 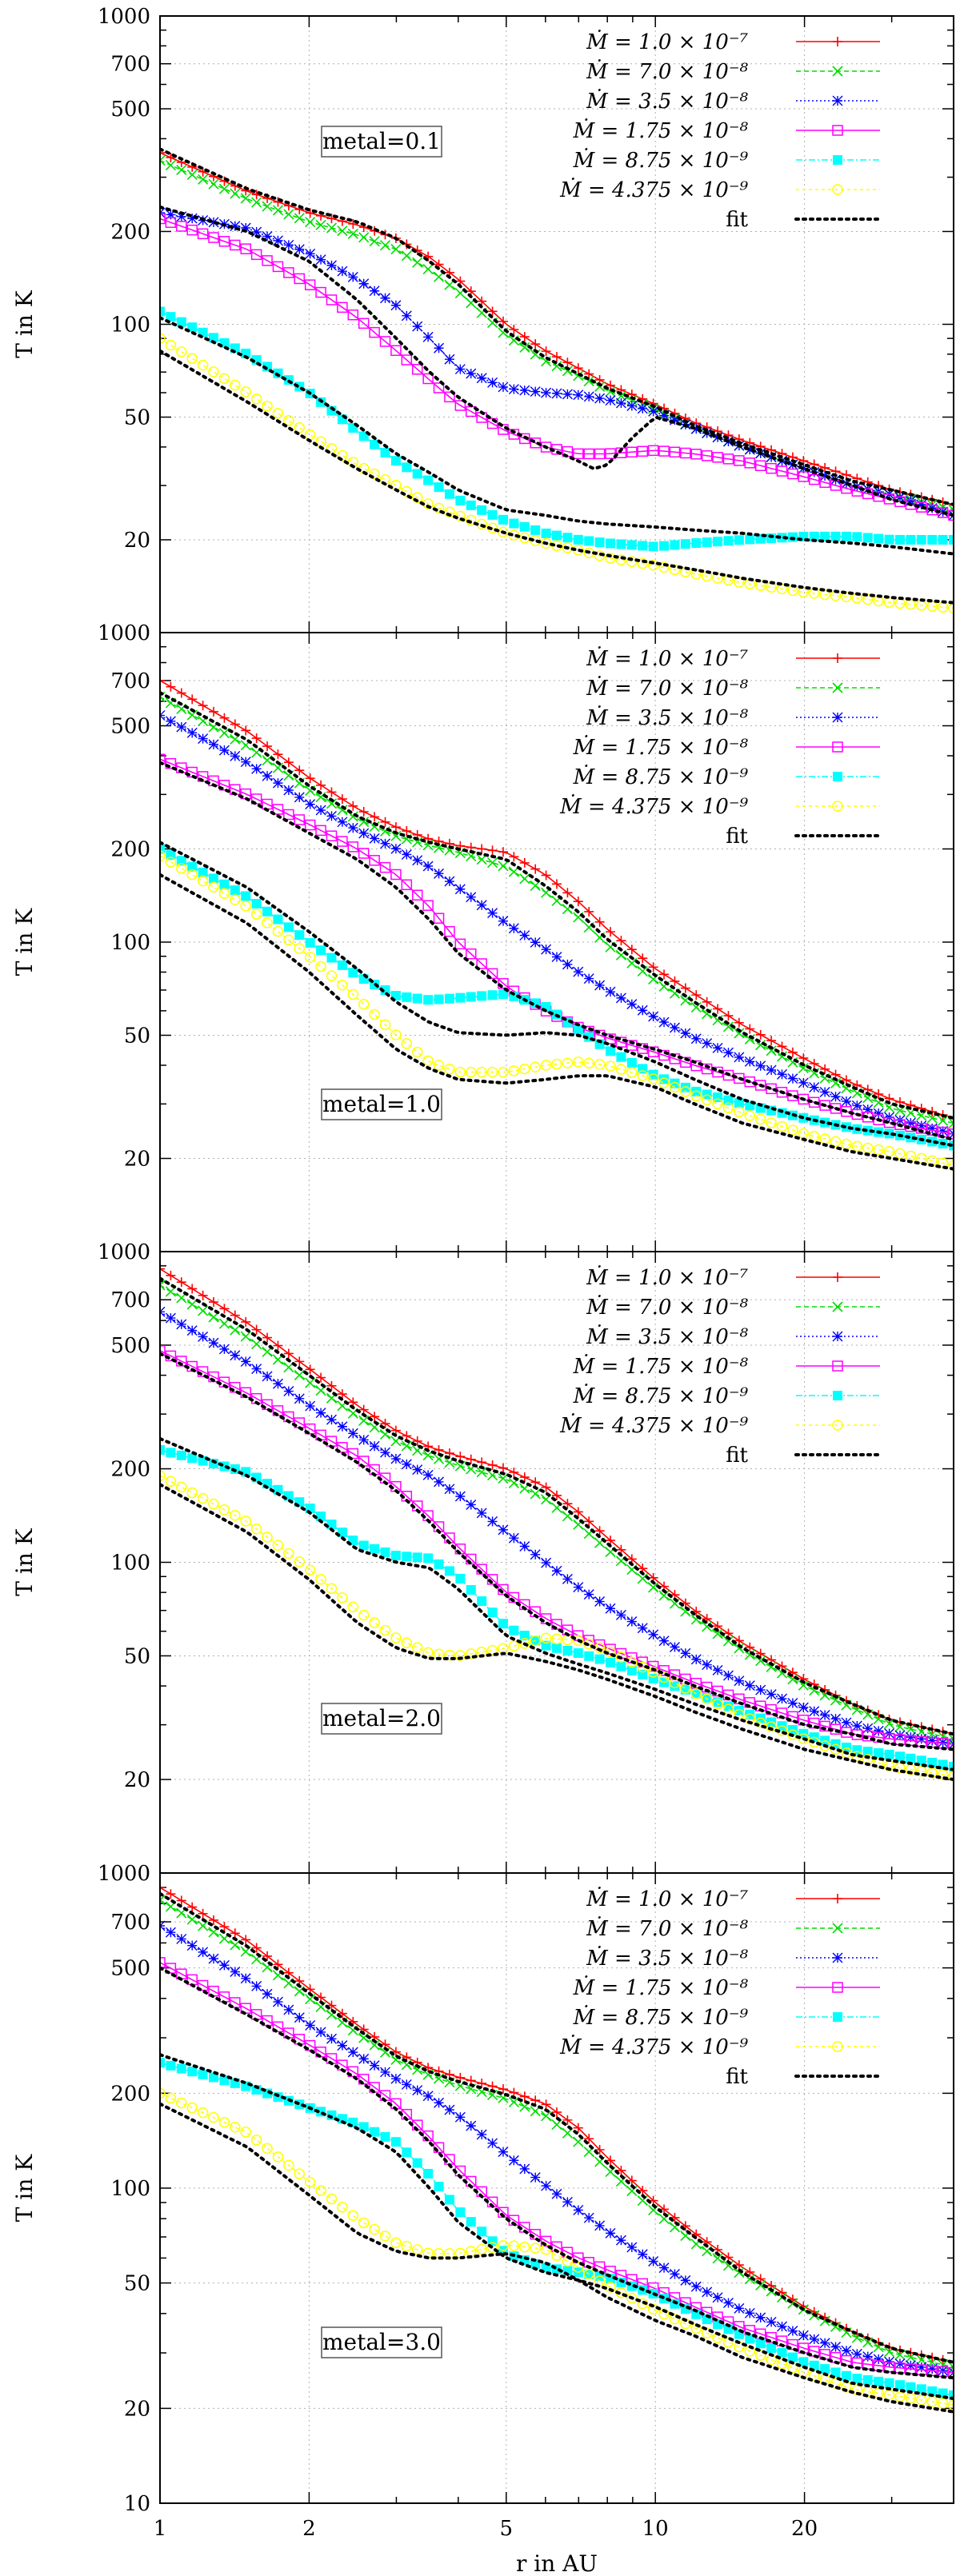 What do you see at coordinates (381, 1718) in the screenshot?
I see `metal-label: metal=2.0` at bounding box center [381, 1718].